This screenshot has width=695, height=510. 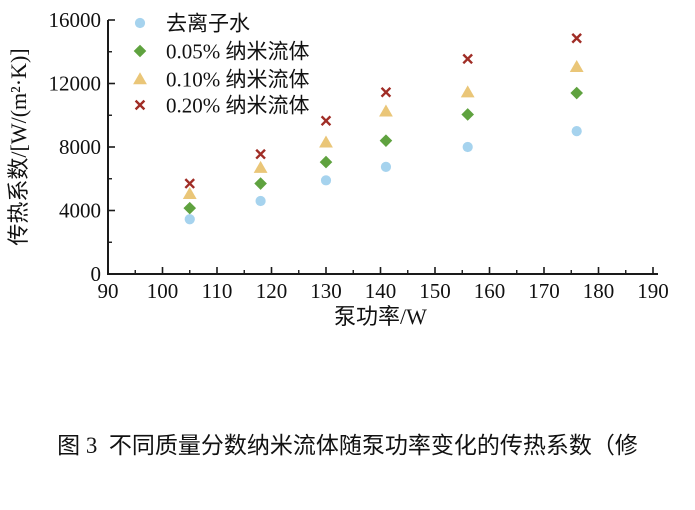 I want to click on x-tick-label: 110, so click(x=217, y=291).